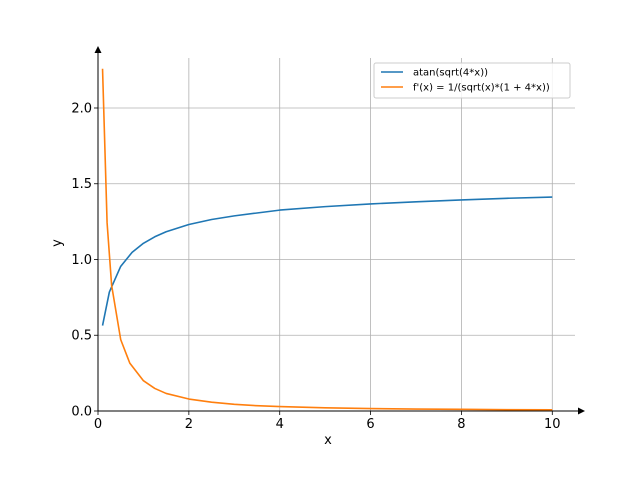 The image size is (640, 480). What do you see at coordinates (98, 49) in the screenshot?
I see `y-axis-arrow` at bounding box center [98, 49].